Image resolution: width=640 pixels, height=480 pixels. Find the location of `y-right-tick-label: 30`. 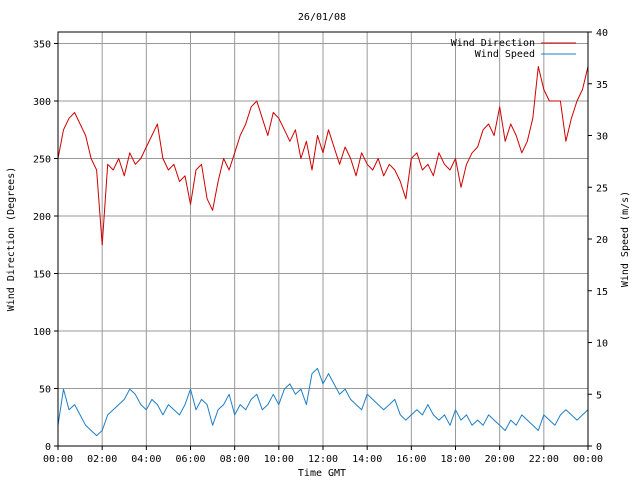

y-right-tick-label: 30 is located at coordinates (602, 137).